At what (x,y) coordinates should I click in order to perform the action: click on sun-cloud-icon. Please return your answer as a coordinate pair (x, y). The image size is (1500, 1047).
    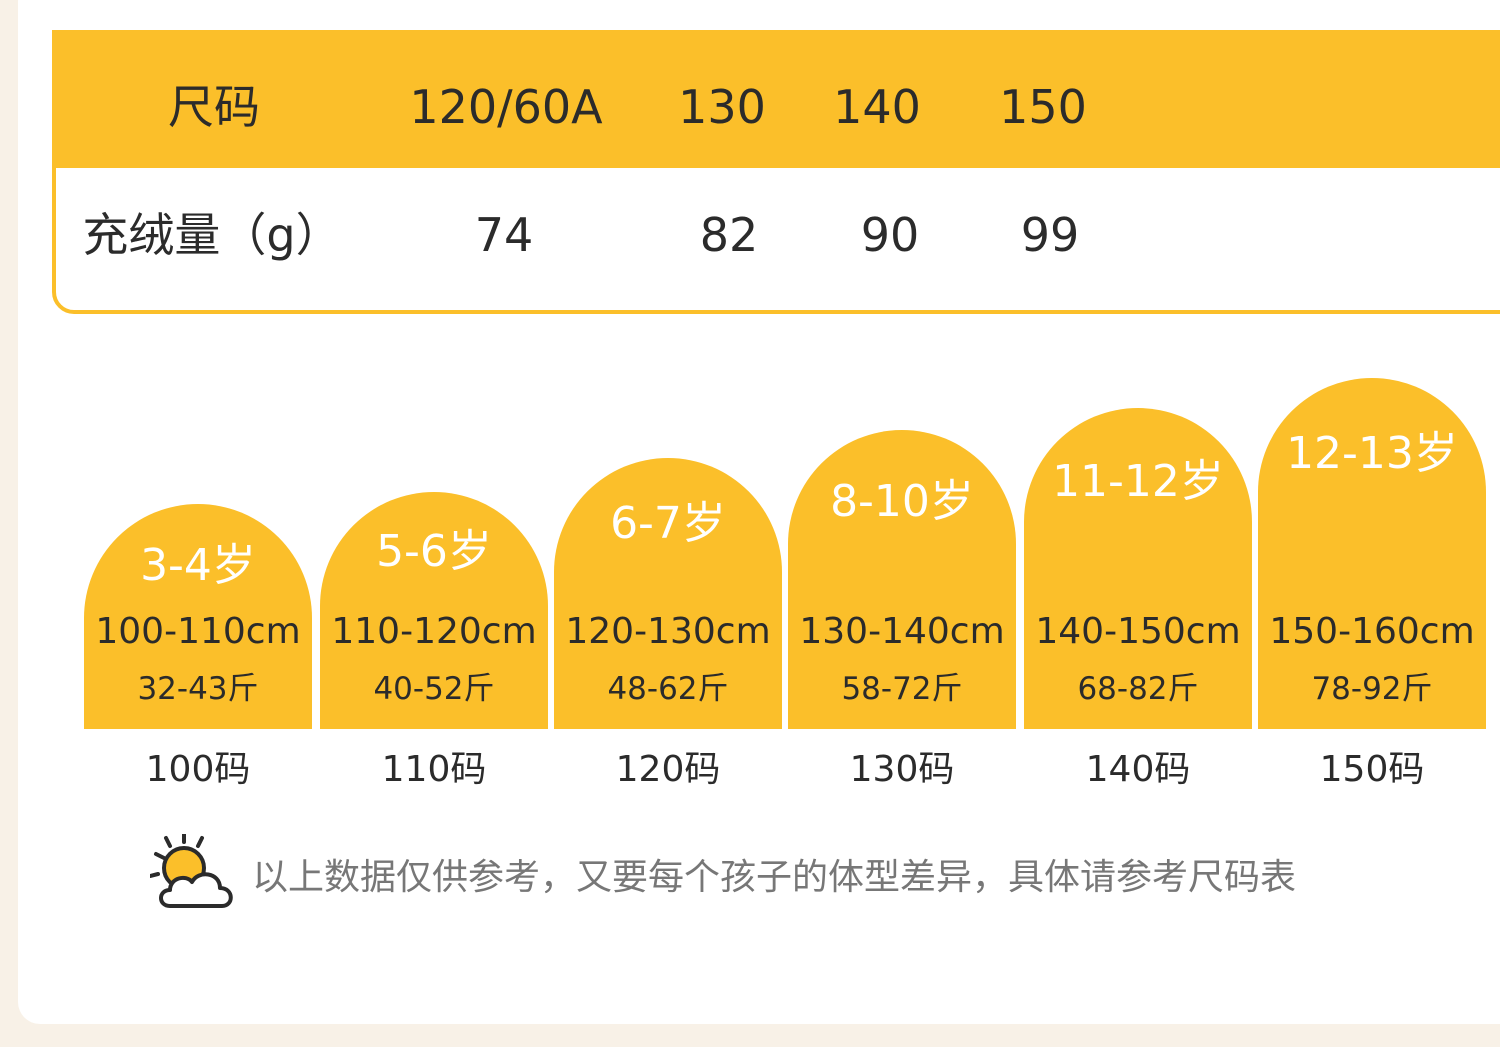
    Looking at the image, I should click on (194, 873).